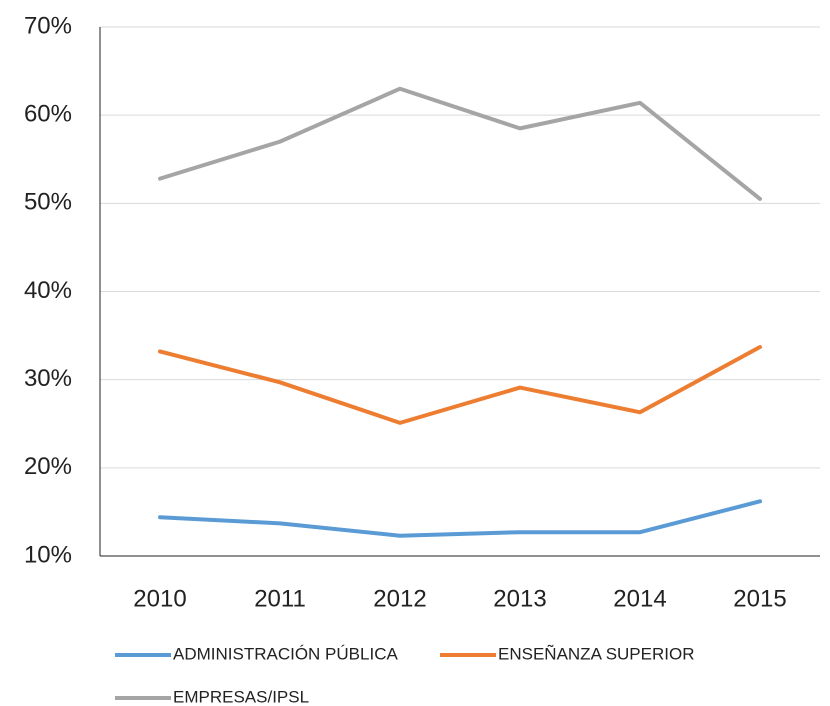  Describe the element at coordinates (759, 598) in the screenshot. I see `x-tick-label: 2015` at that location.